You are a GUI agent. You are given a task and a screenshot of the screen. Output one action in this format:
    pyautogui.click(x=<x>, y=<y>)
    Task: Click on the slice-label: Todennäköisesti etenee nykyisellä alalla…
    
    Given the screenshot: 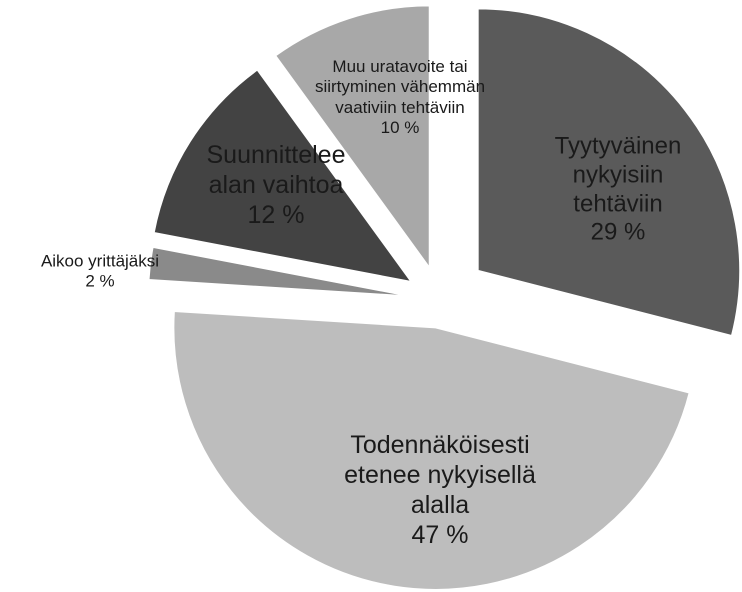 What is the action you would take?
    pyautogui.click(x=440, y=490)
    